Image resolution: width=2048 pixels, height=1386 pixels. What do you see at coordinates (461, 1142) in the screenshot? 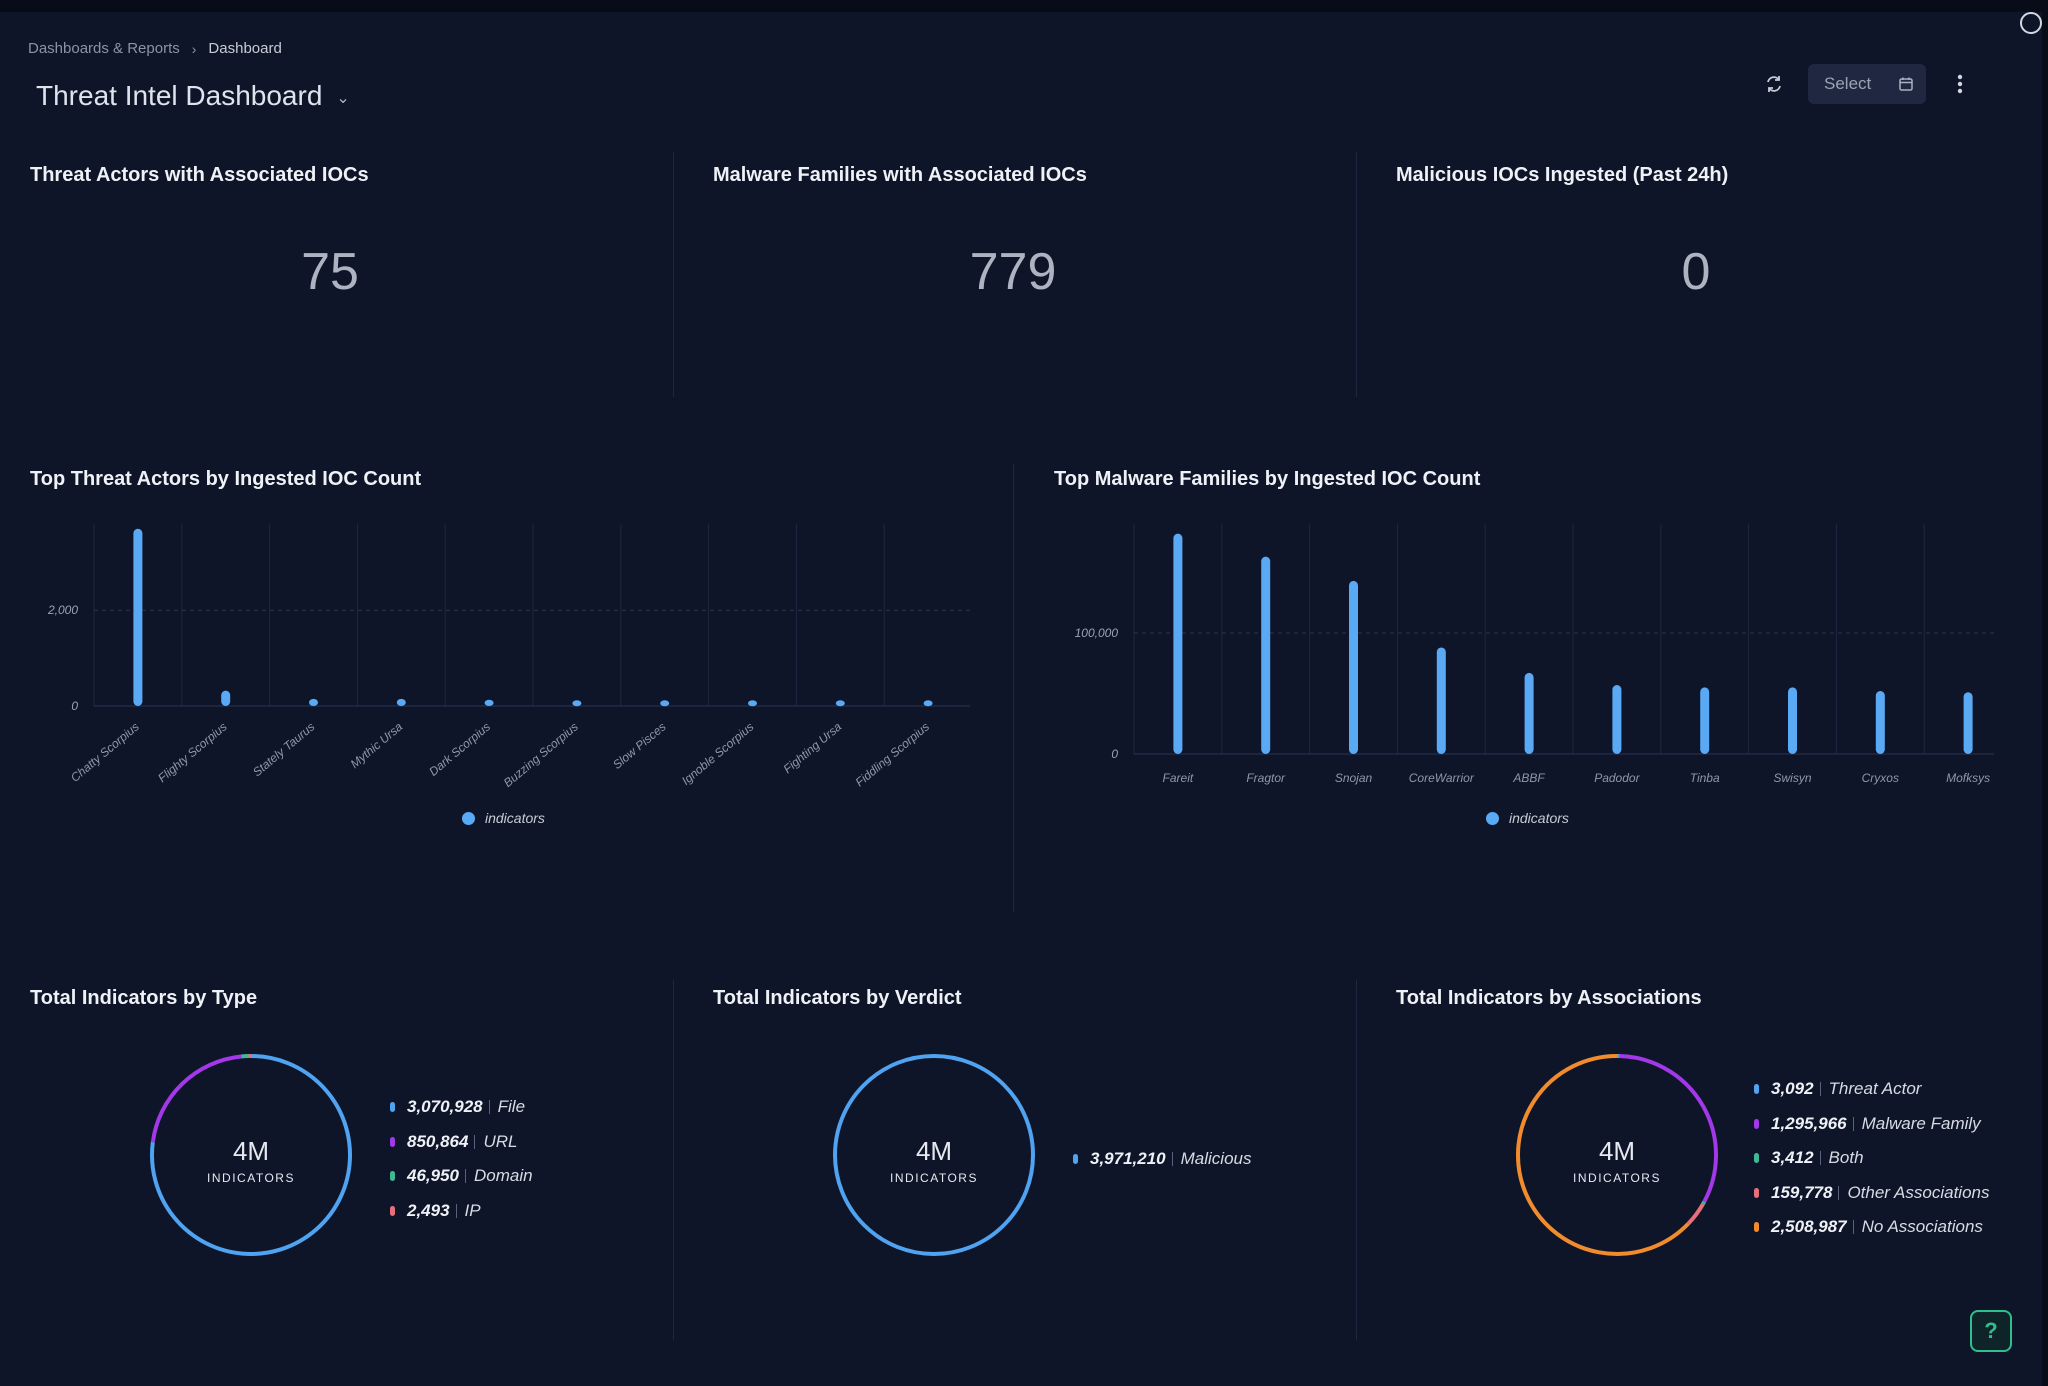
I see `legend-item: 850,864 URL` at bounding box center [461, 1142].